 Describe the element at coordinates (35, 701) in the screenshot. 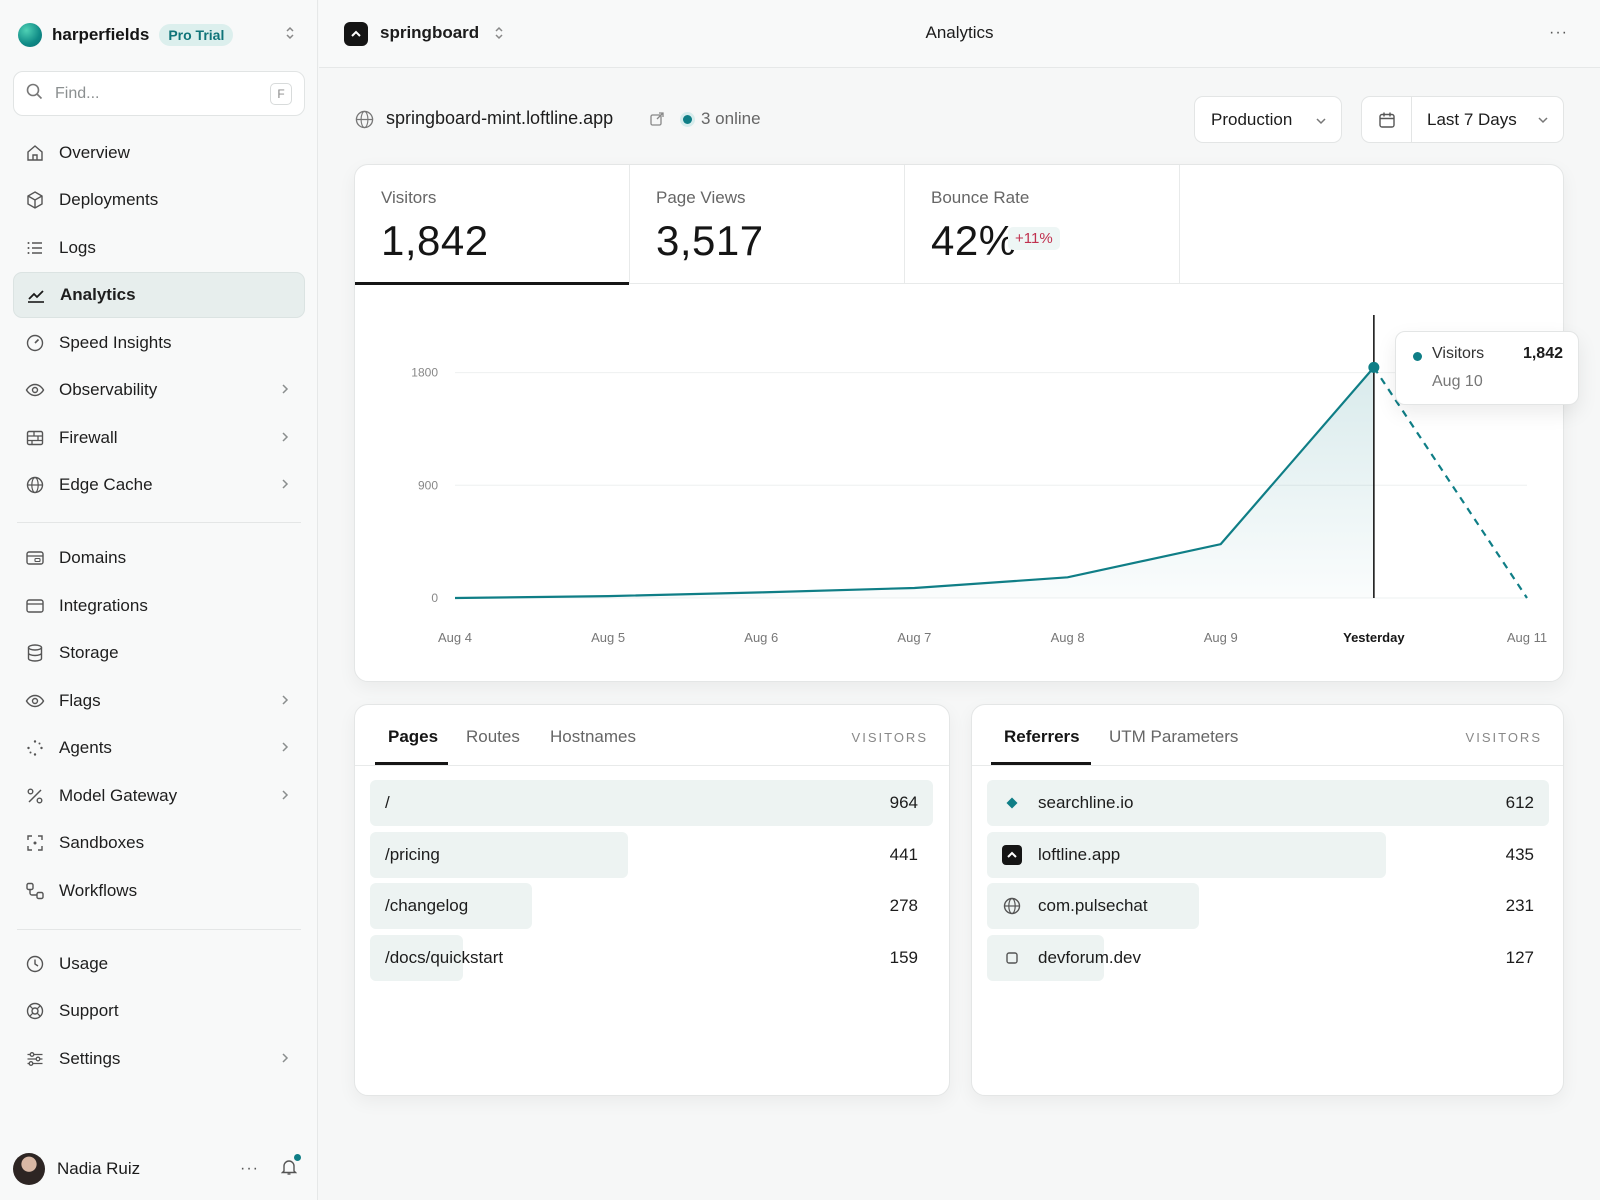

I see `eye-icon` at that location.